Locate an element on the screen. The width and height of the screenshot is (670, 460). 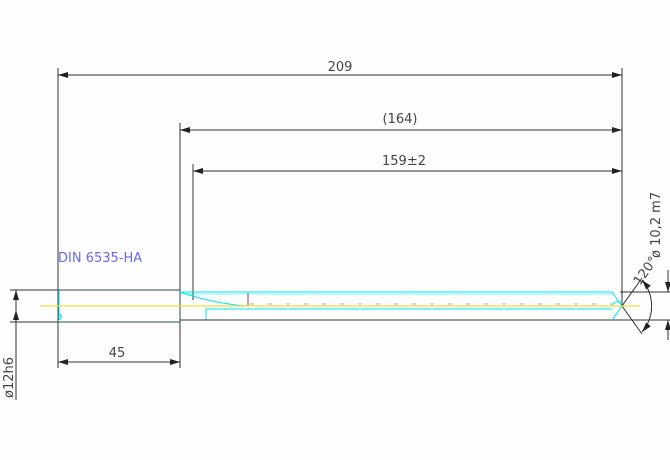
dimension-shank-length: 45 is located at coordinates (117, 353).